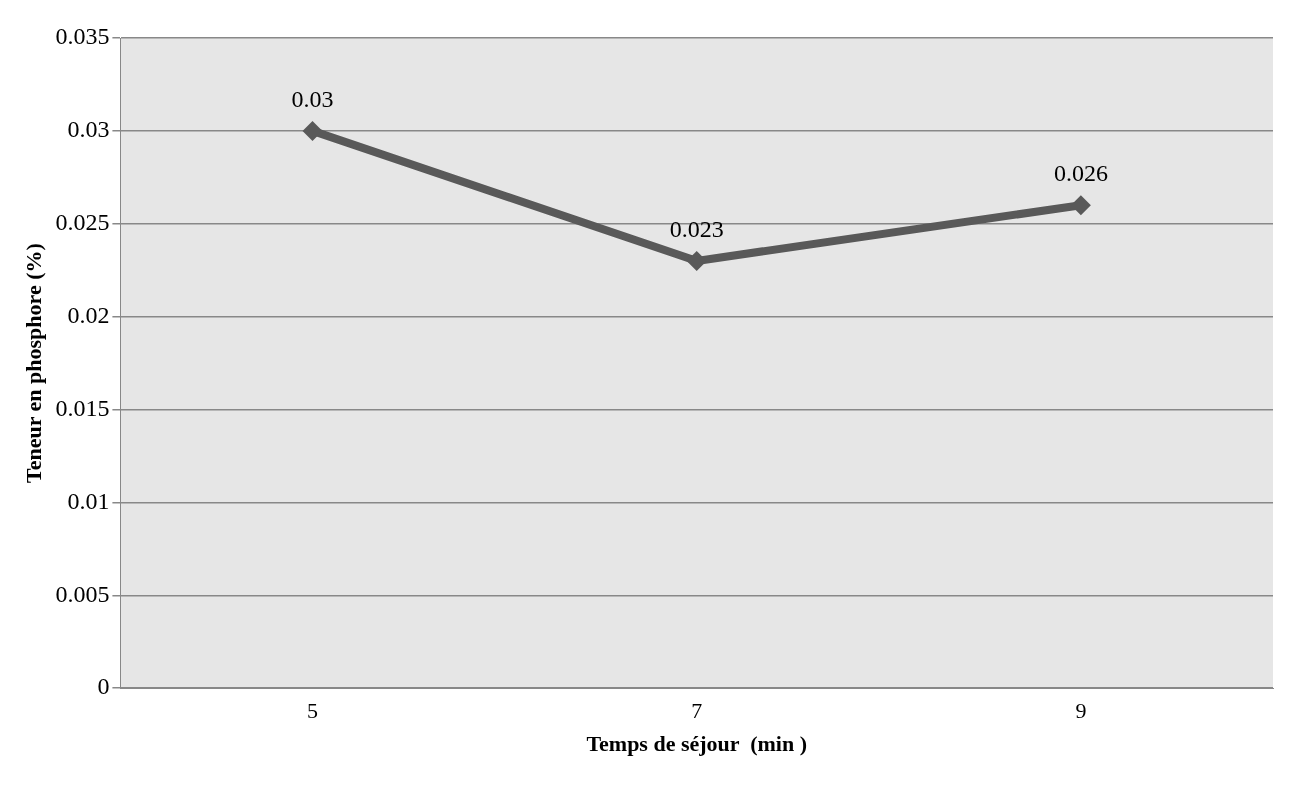  I want to click on data-label: 0.026, so click(1080, 173).